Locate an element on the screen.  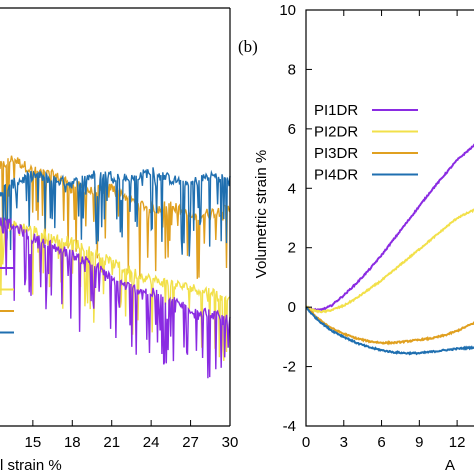
right-y-tick-label: -4 is located at coordinates (289, 426).